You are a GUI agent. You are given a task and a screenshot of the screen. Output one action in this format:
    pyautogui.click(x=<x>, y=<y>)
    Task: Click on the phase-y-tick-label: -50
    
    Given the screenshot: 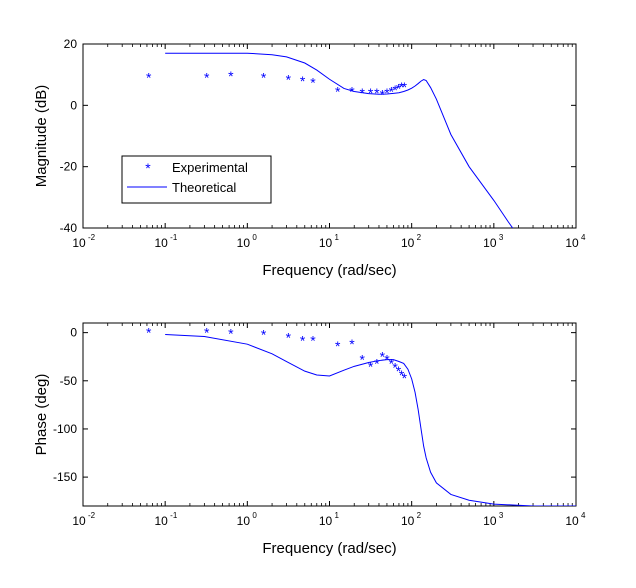 What is the action you would take?
    pyautogui.click(x=69, y=381)
    